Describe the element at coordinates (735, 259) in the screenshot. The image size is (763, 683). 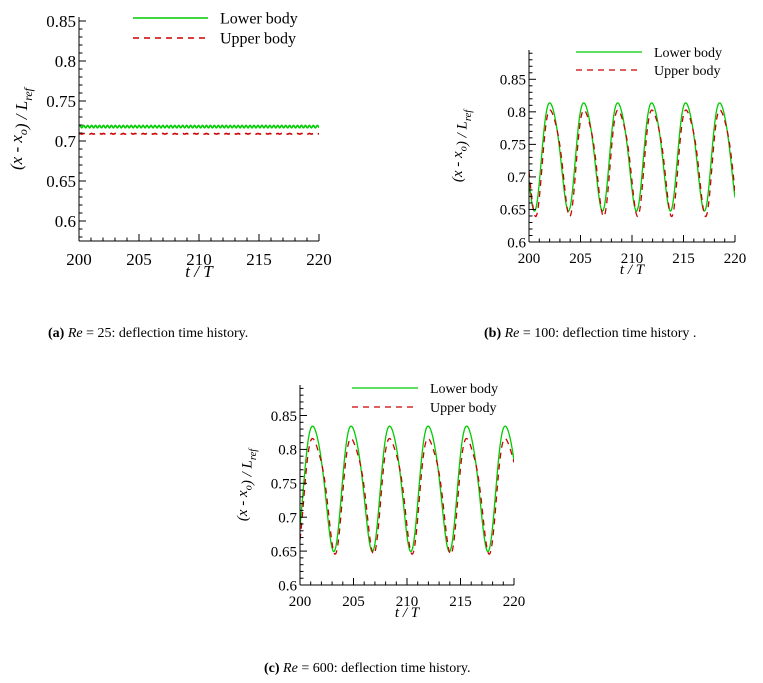
I see `chart-b-xtick-label: 220` at that location.